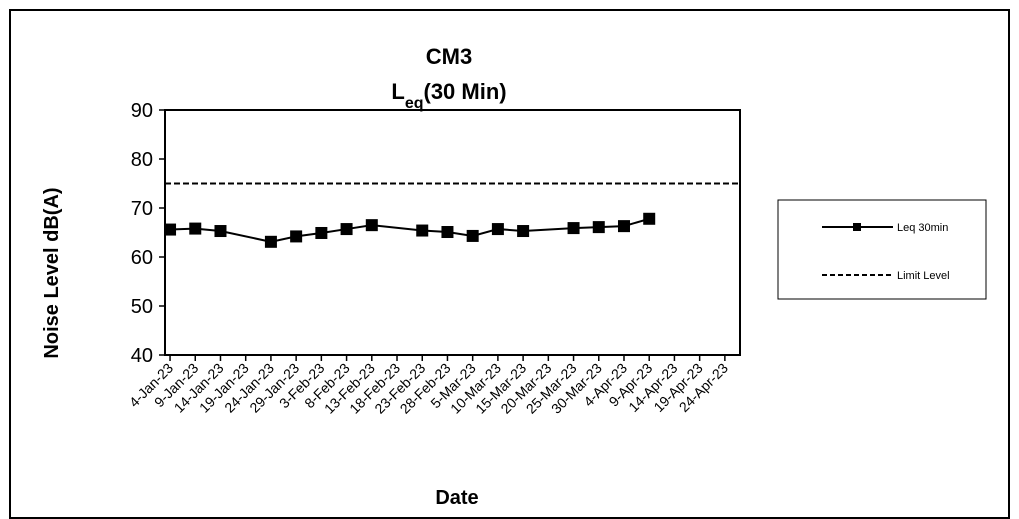 This screenshot has height=519, width=1019. I want to click on legend: Leq 30min Limit Level, so click(882, 249).